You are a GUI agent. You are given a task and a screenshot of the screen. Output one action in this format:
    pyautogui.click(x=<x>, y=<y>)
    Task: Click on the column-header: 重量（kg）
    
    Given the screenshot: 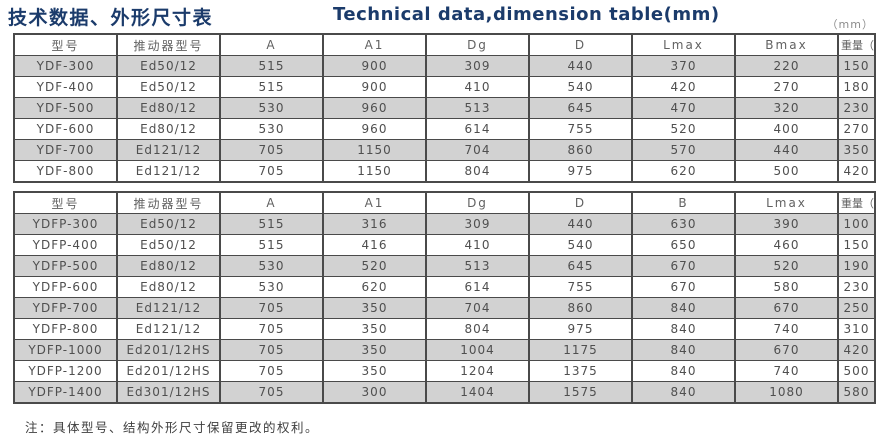 What is the action you would take?
    pyautogui.click(x=856, y=202)
    